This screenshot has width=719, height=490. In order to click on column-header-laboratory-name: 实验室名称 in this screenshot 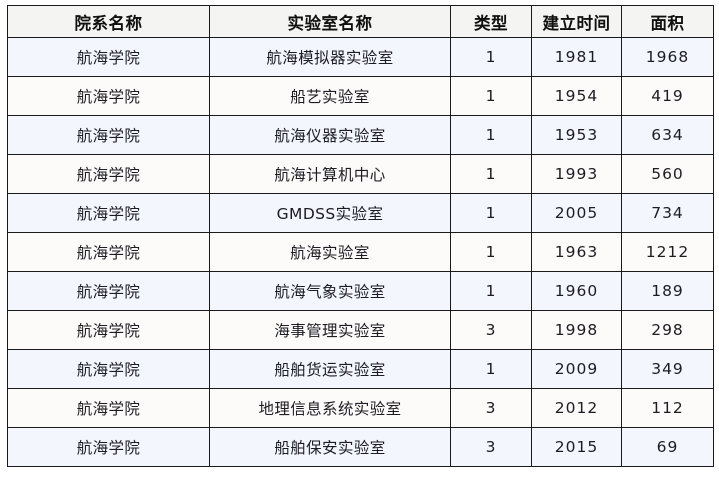, I will do `click(330, 21)`.